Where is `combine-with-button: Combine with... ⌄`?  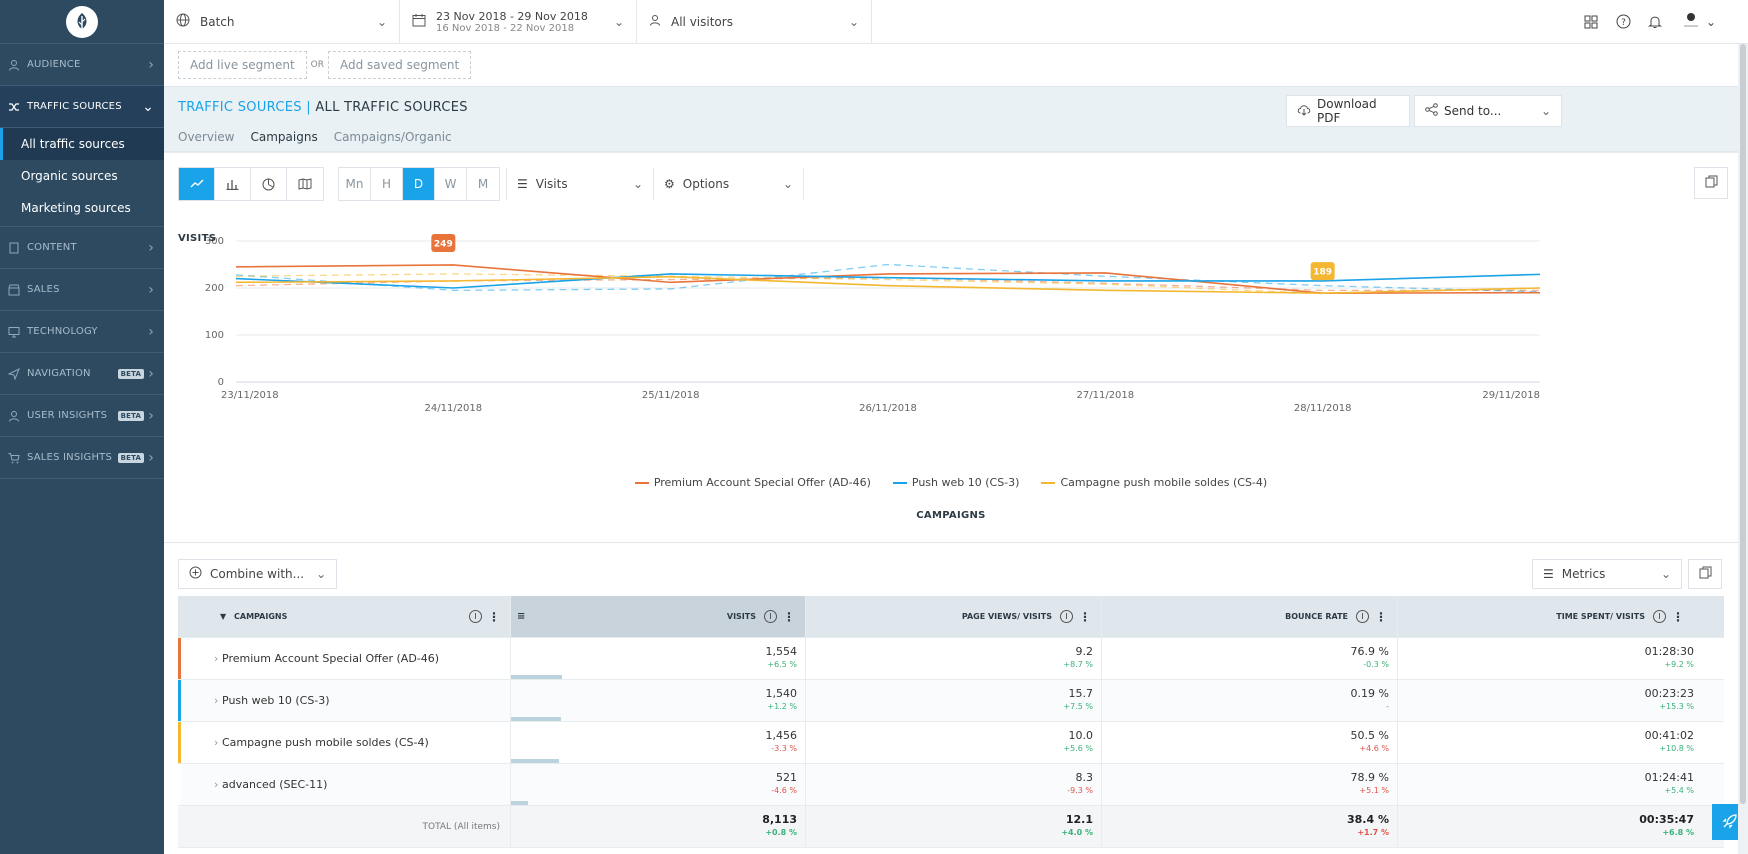
combine-with-button: Combine with... ⌄ is located at coordinates (258, 574).